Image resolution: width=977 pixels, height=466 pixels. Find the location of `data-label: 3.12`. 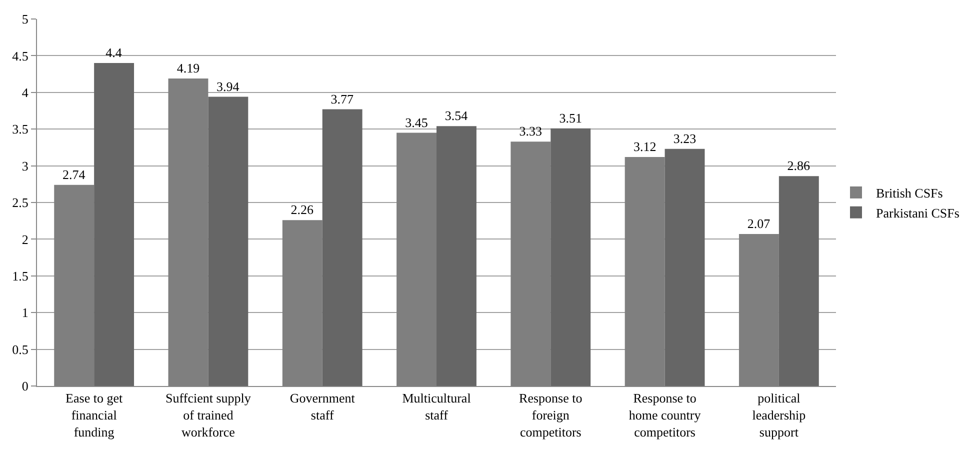

data-label: 3.12 is located at coordinates (644, 146).